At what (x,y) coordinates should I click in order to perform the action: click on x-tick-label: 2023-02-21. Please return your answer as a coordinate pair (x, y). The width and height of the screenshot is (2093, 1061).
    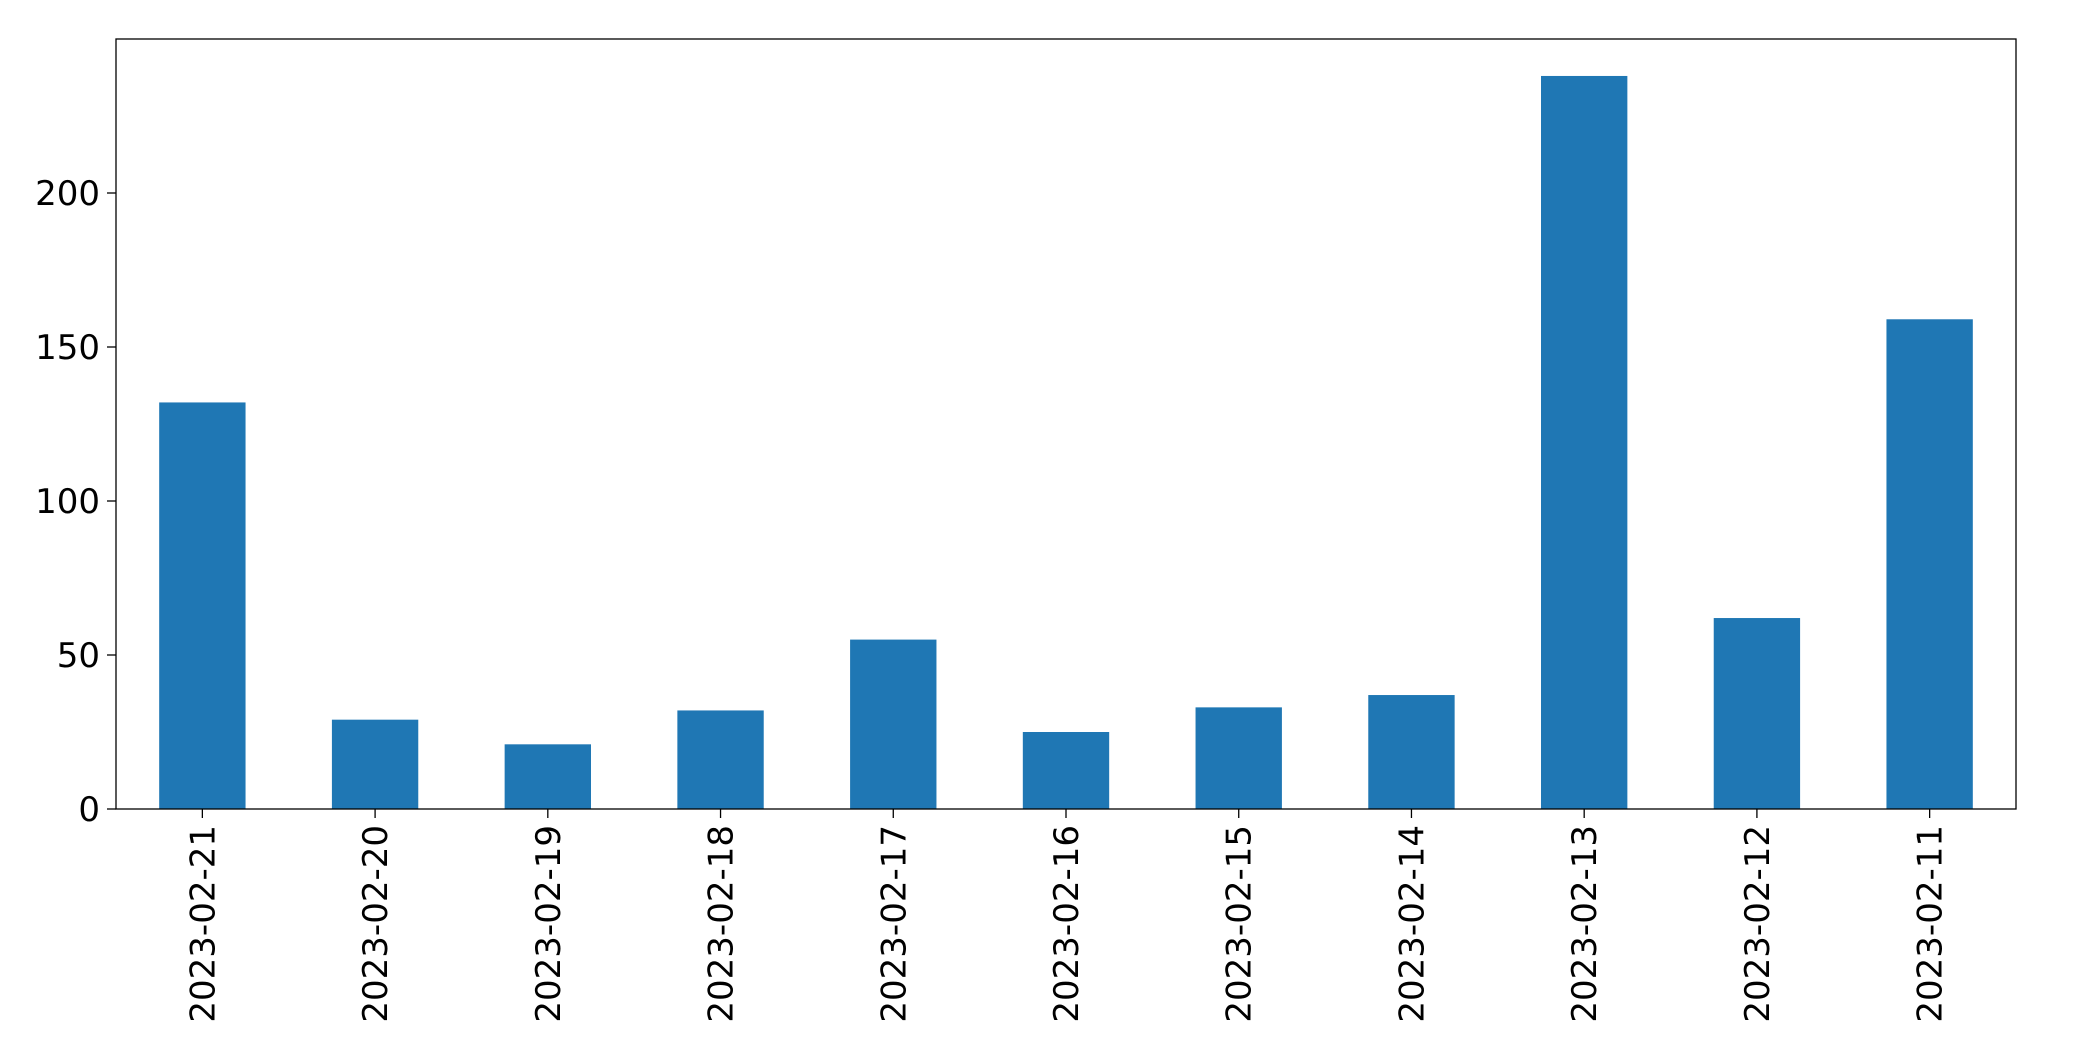
    Looking at the image, I should click on (203, 924).